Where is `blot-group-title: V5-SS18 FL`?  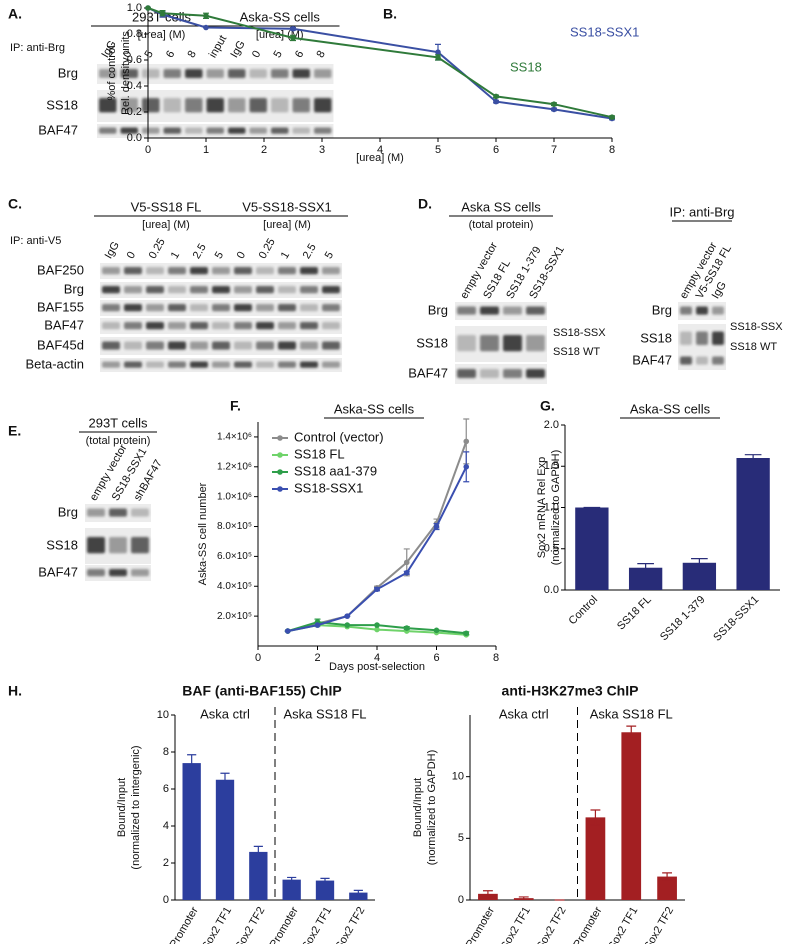 blot-group-title: V5-SS18 FL is located at coordinates (166, 206).